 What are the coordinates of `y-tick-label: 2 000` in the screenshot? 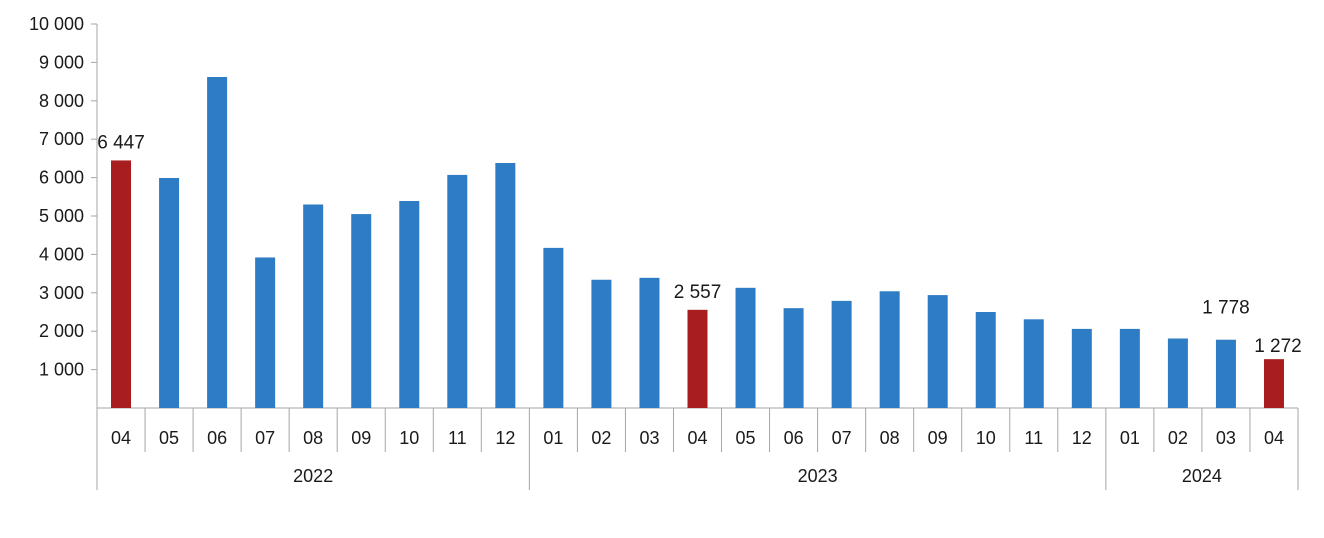 It's located at (61, 331).